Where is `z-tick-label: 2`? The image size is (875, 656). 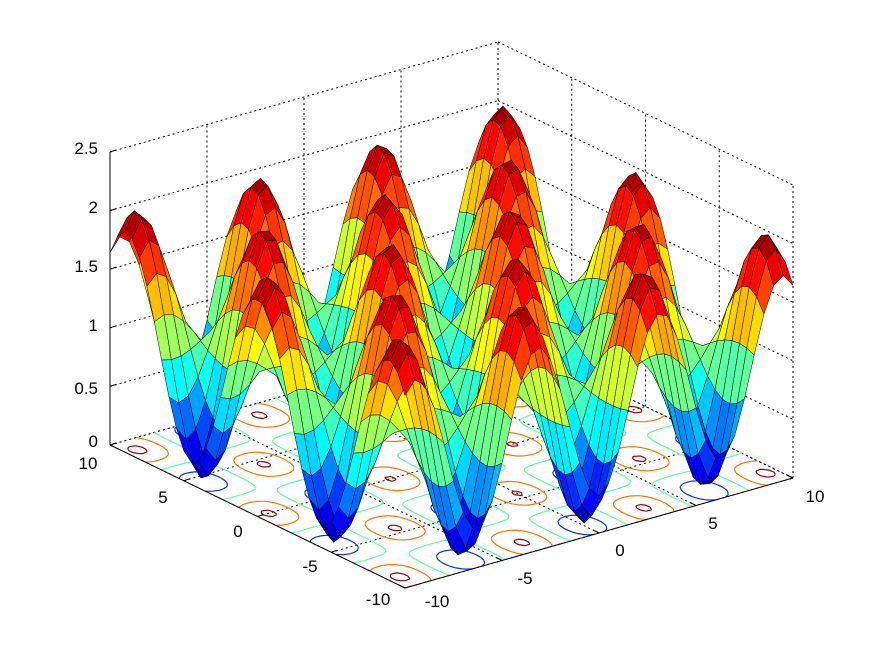
z-tick-label: 2 is located at coordinates (93, 207).